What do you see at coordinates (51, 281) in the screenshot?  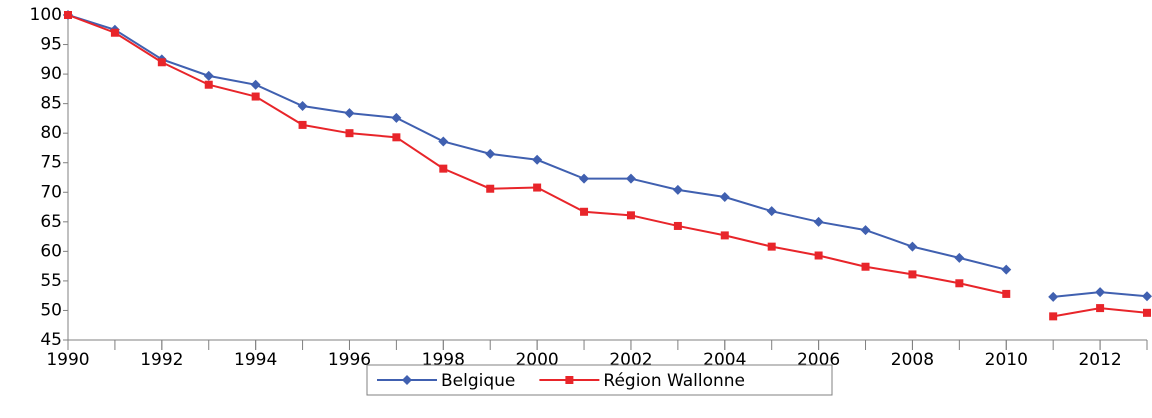 I see `y-tick-label: 55` at bounding box center [51, 281].